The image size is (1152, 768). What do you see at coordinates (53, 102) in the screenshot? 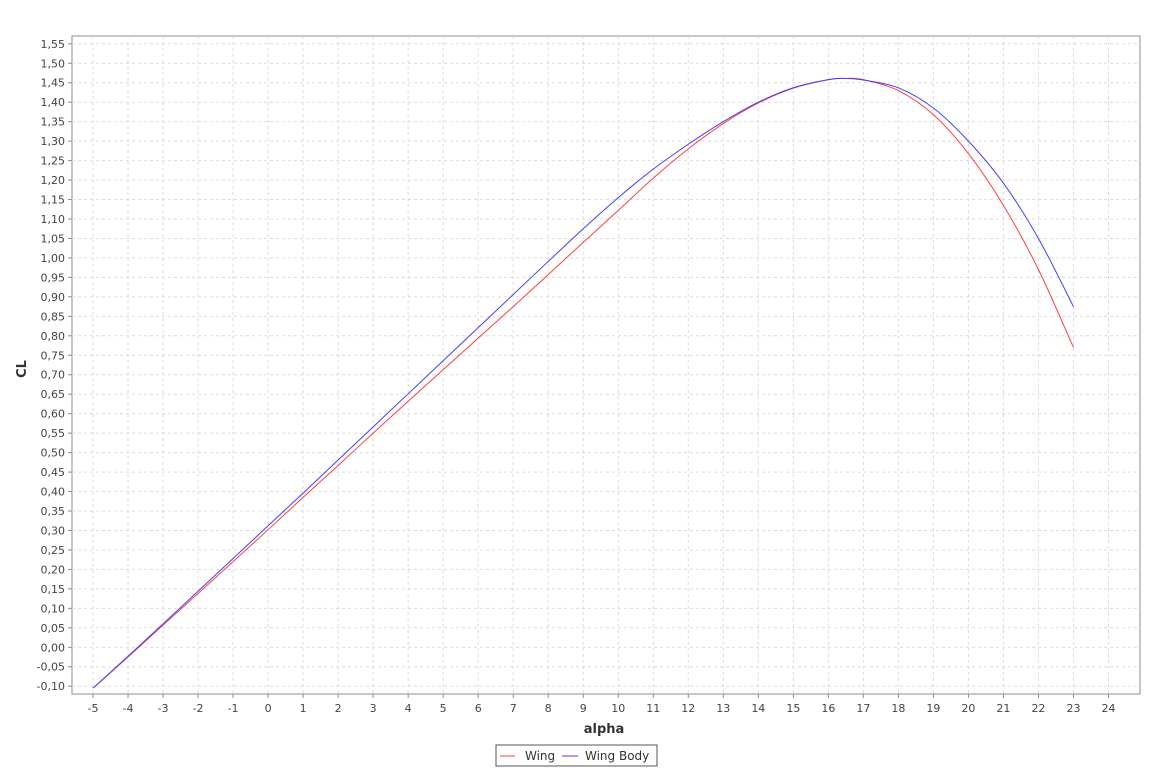
I see `y-tick-label: 1,40` at bounding box center [53, 102].